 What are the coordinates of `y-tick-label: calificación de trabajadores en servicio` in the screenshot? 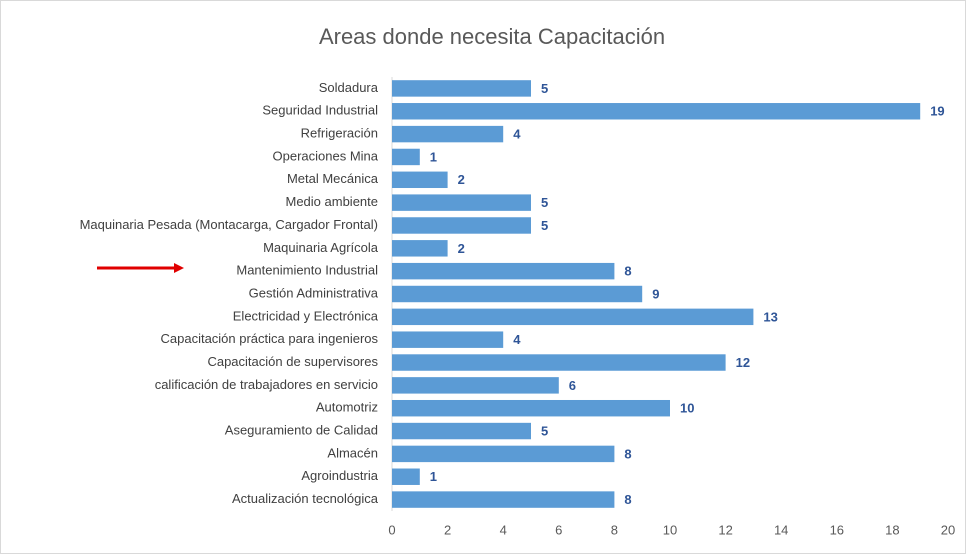 It's located at (266, 384).